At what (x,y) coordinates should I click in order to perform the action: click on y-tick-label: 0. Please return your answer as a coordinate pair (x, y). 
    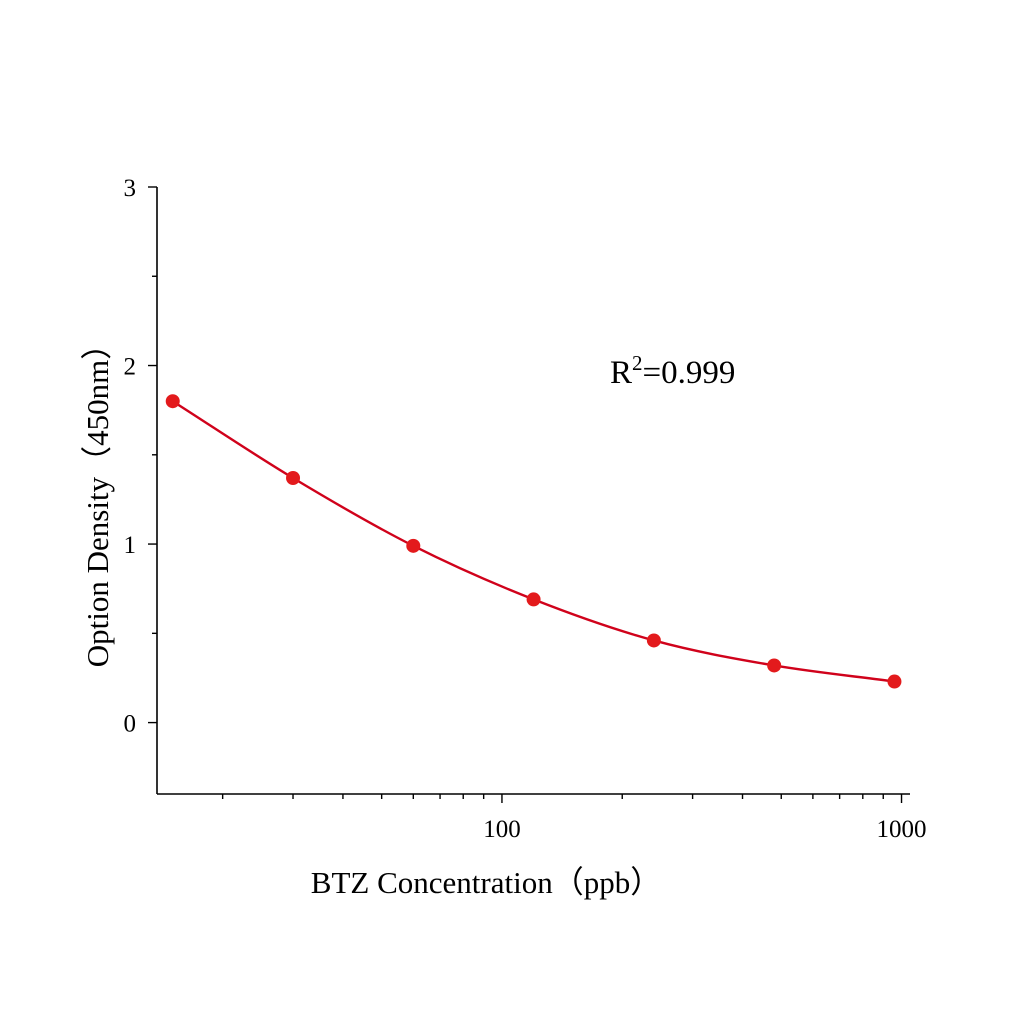
    Looking at the image, I should click on (130, 724).